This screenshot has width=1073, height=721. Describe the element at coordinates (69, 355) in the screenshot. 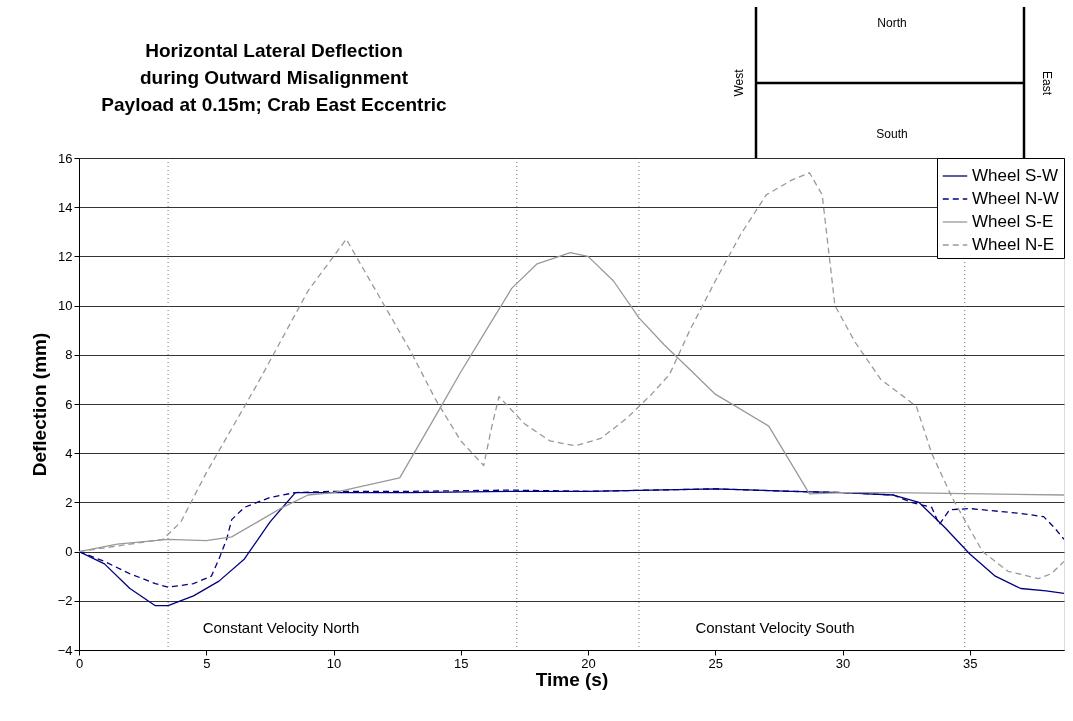

I see `y-tick-label: 8` at that location.